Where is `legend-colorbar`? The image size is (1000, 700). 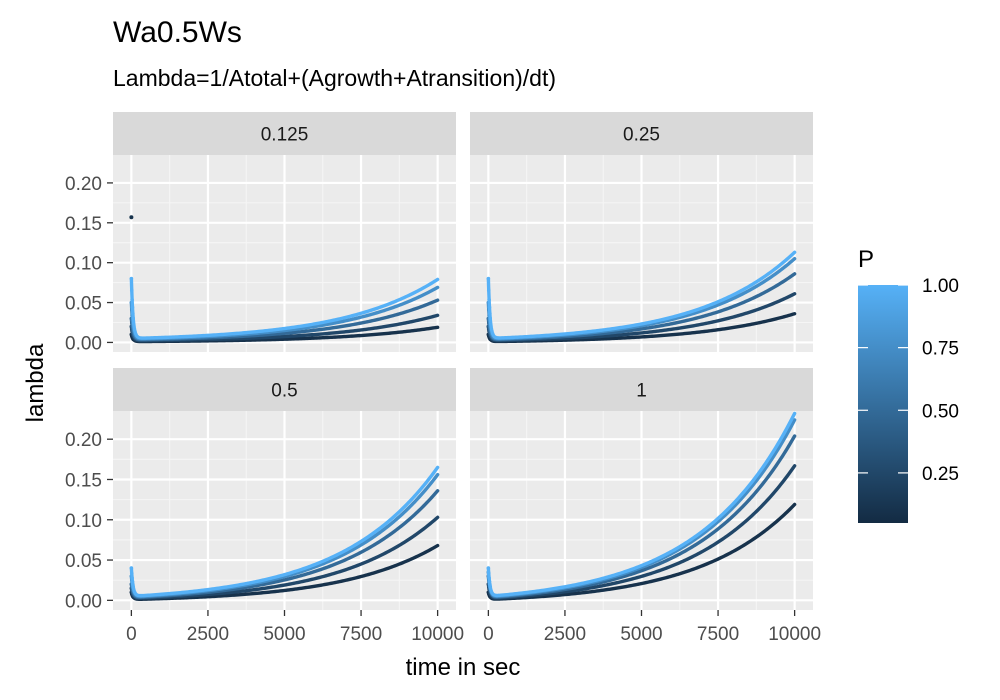
legend-colorbar is located at coordinates (883, 404).